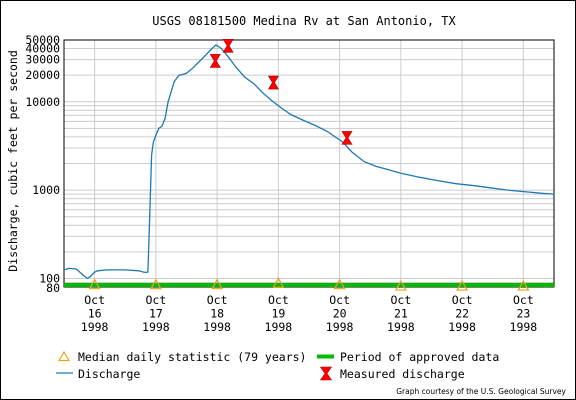 This screenshot has height=400, width=576. I want to click on triangle-icon, so click(64, 356).